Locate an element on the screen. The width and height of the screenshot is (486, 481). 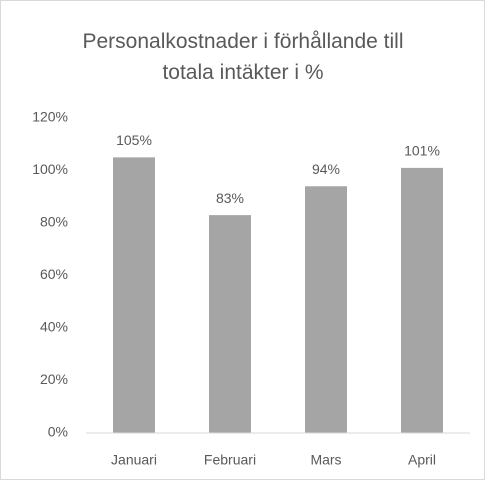
data-label: 101% is located at coordinates (422, 151).